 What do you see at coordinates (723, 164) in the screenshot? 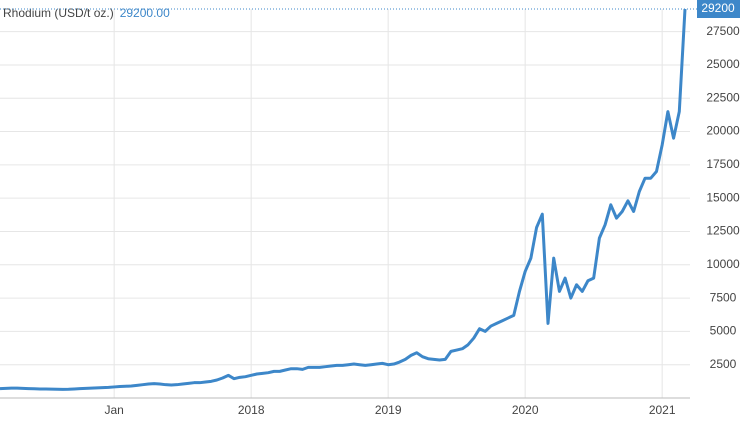
I see `y-tick-label: 17500` at bounding box center [723, 164].